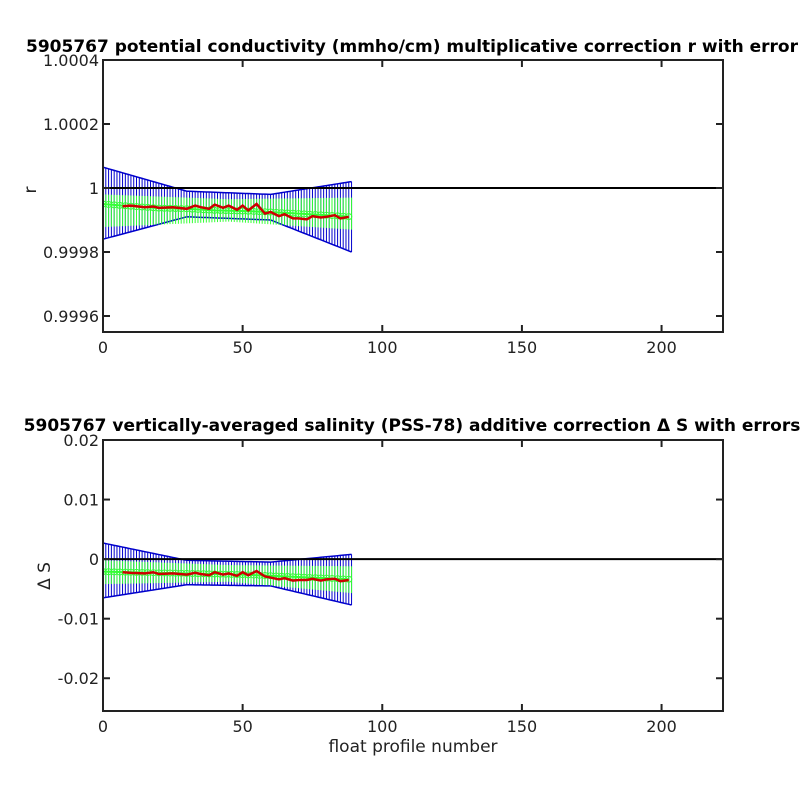  What do you see at coordinates (31, 190) in the screenshot?
I see `y-axis-label: r` at bounding box center [31, 190].